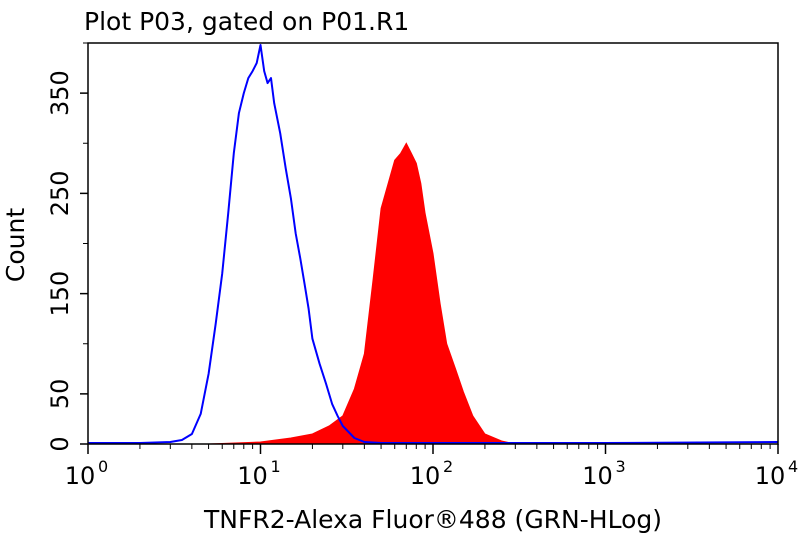  I want to click on x-axis-label: TNFR2-Alexa Fluor®488 (GRN-HLog), so click(432, 519).